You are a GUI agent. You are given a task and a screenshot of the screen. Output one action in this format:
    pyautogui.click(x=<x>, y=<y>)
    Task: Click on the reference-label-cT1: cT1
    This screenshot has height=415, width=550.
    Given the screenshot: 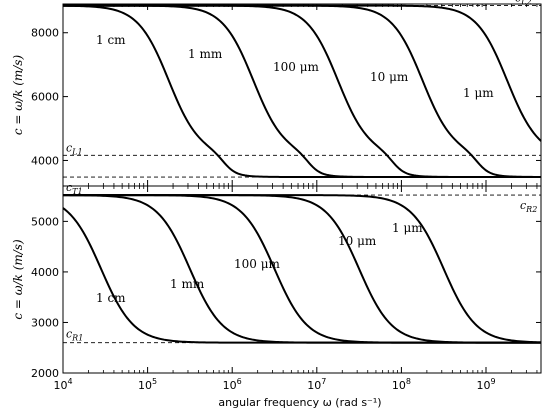 What is the action you would take?
    pyautogui.click(x=74, y=188)
    